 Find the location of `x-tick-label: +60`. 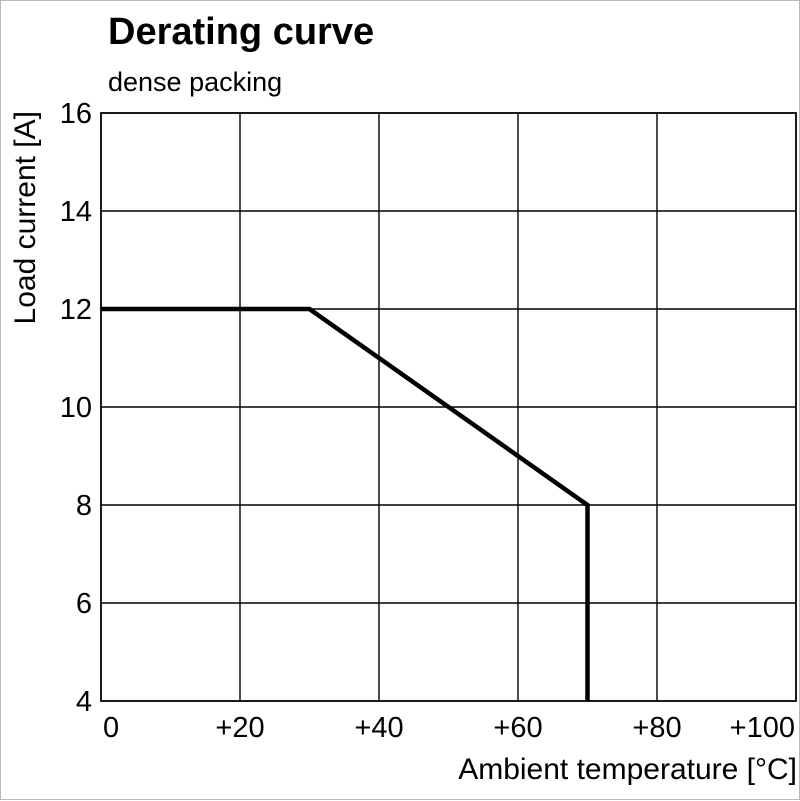

x-tick-label: +60 is located at coordinates (517, 728).